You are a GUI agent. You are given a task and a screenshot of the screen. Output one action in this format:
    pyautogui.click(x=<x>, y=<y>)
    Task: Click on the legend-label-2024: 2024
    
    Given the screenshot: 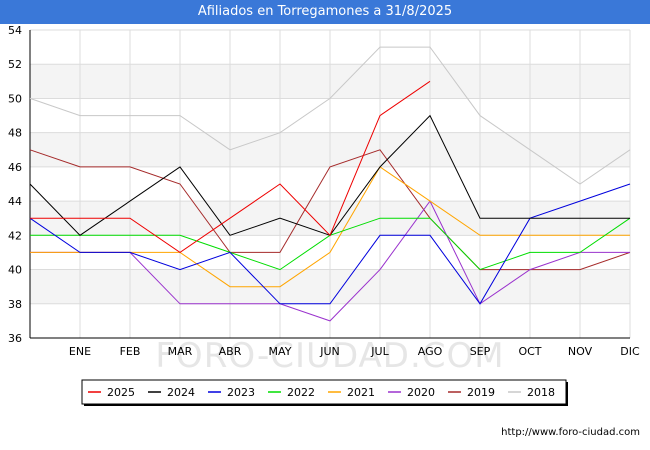 What is the action you would take?
    pyautogui.click(x=181, y=392)
    